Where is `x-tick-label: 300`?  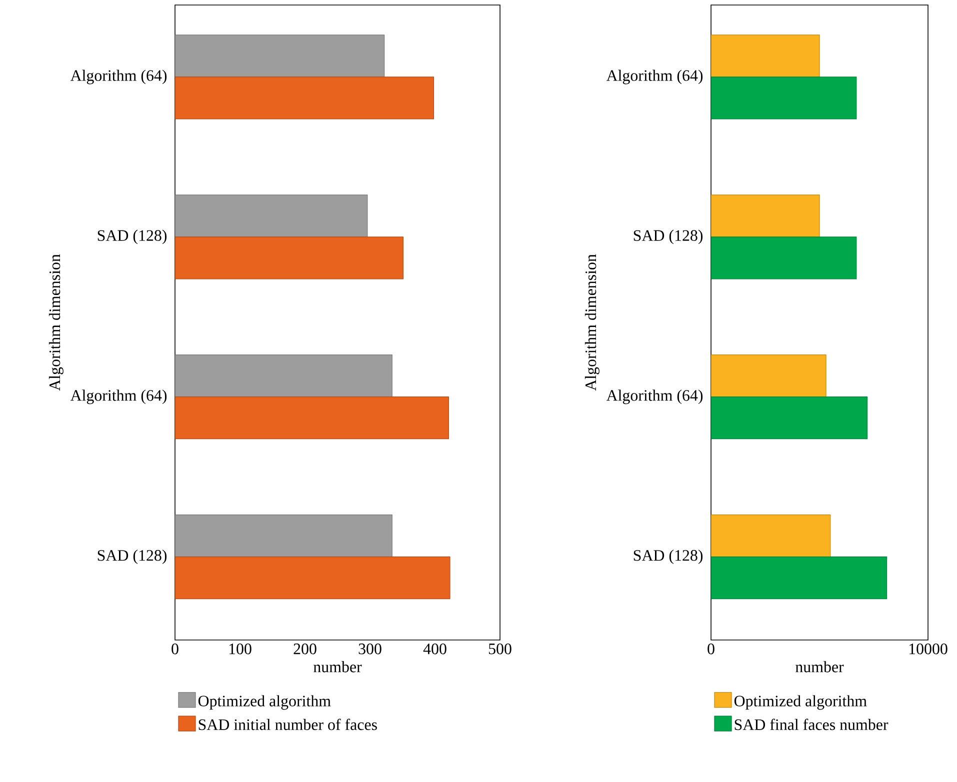 x-tick-label: 300 is located at coordinates (370, 649).